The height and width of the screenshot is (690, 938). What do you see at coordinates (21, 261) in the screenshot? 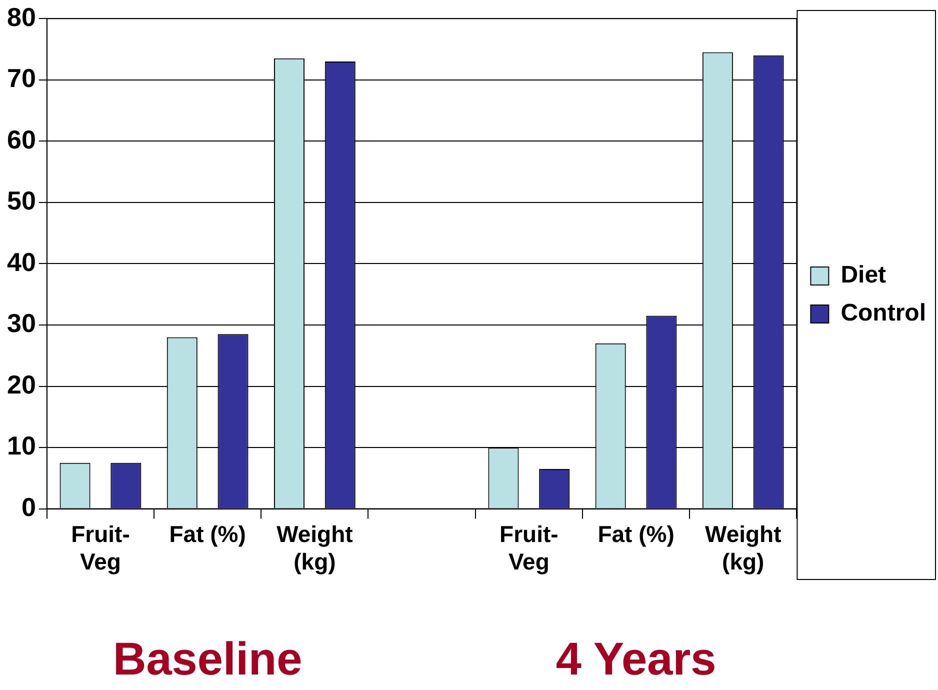
I see `y-tick-label: 40` at bounding box center [21, 261].